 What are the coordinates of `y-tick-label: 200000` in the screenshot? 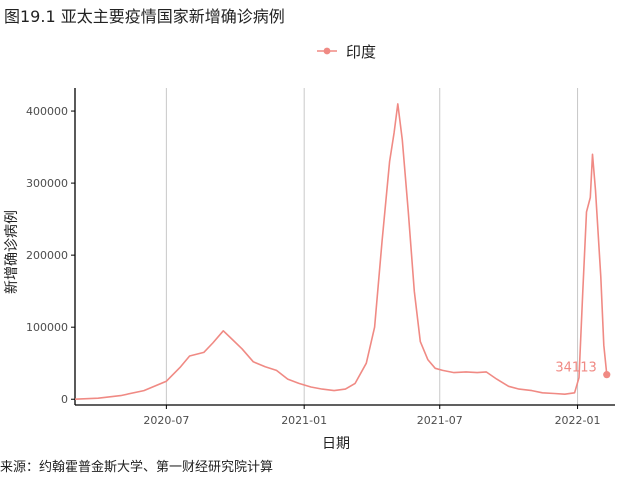 It's located at (47, 255).